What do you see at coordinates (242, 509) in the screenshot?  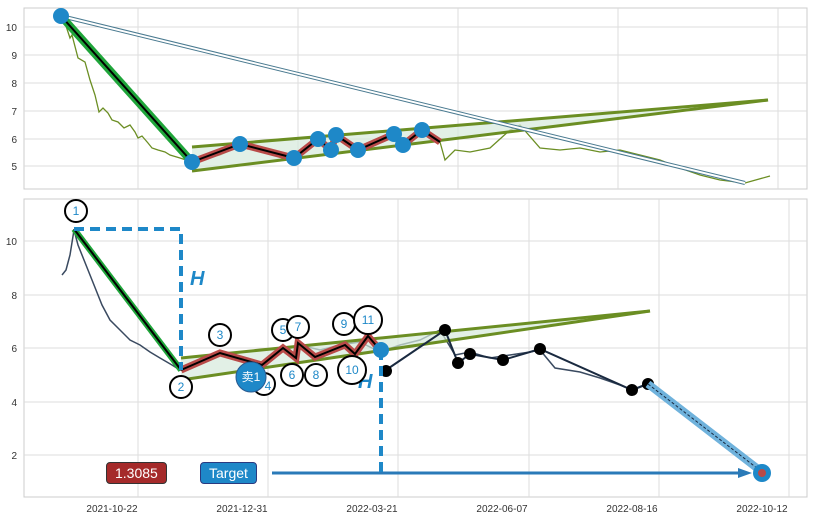 I see `x-tick: 2021-12-31` at bounding box center [242, 509].